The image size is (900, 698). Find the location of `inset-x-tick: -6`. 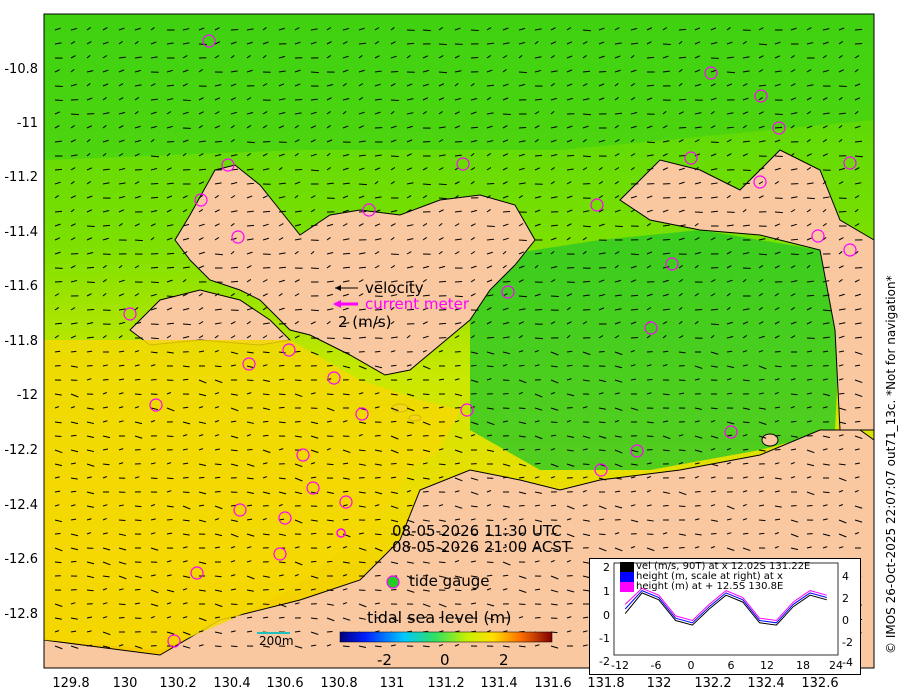

inset-x-tick: -6 is located at coordinates (656, 665).